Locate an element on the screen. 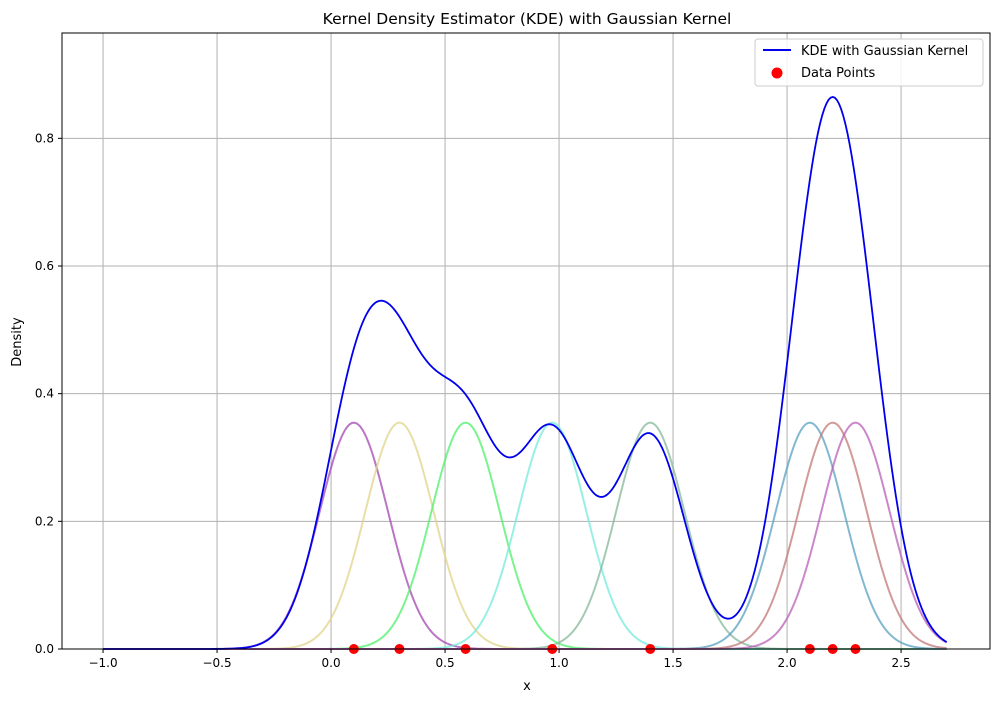 The height and width of the screenshot is (701, 1001). x-tick-label: 2.0 is located at coordinates (787, 663).